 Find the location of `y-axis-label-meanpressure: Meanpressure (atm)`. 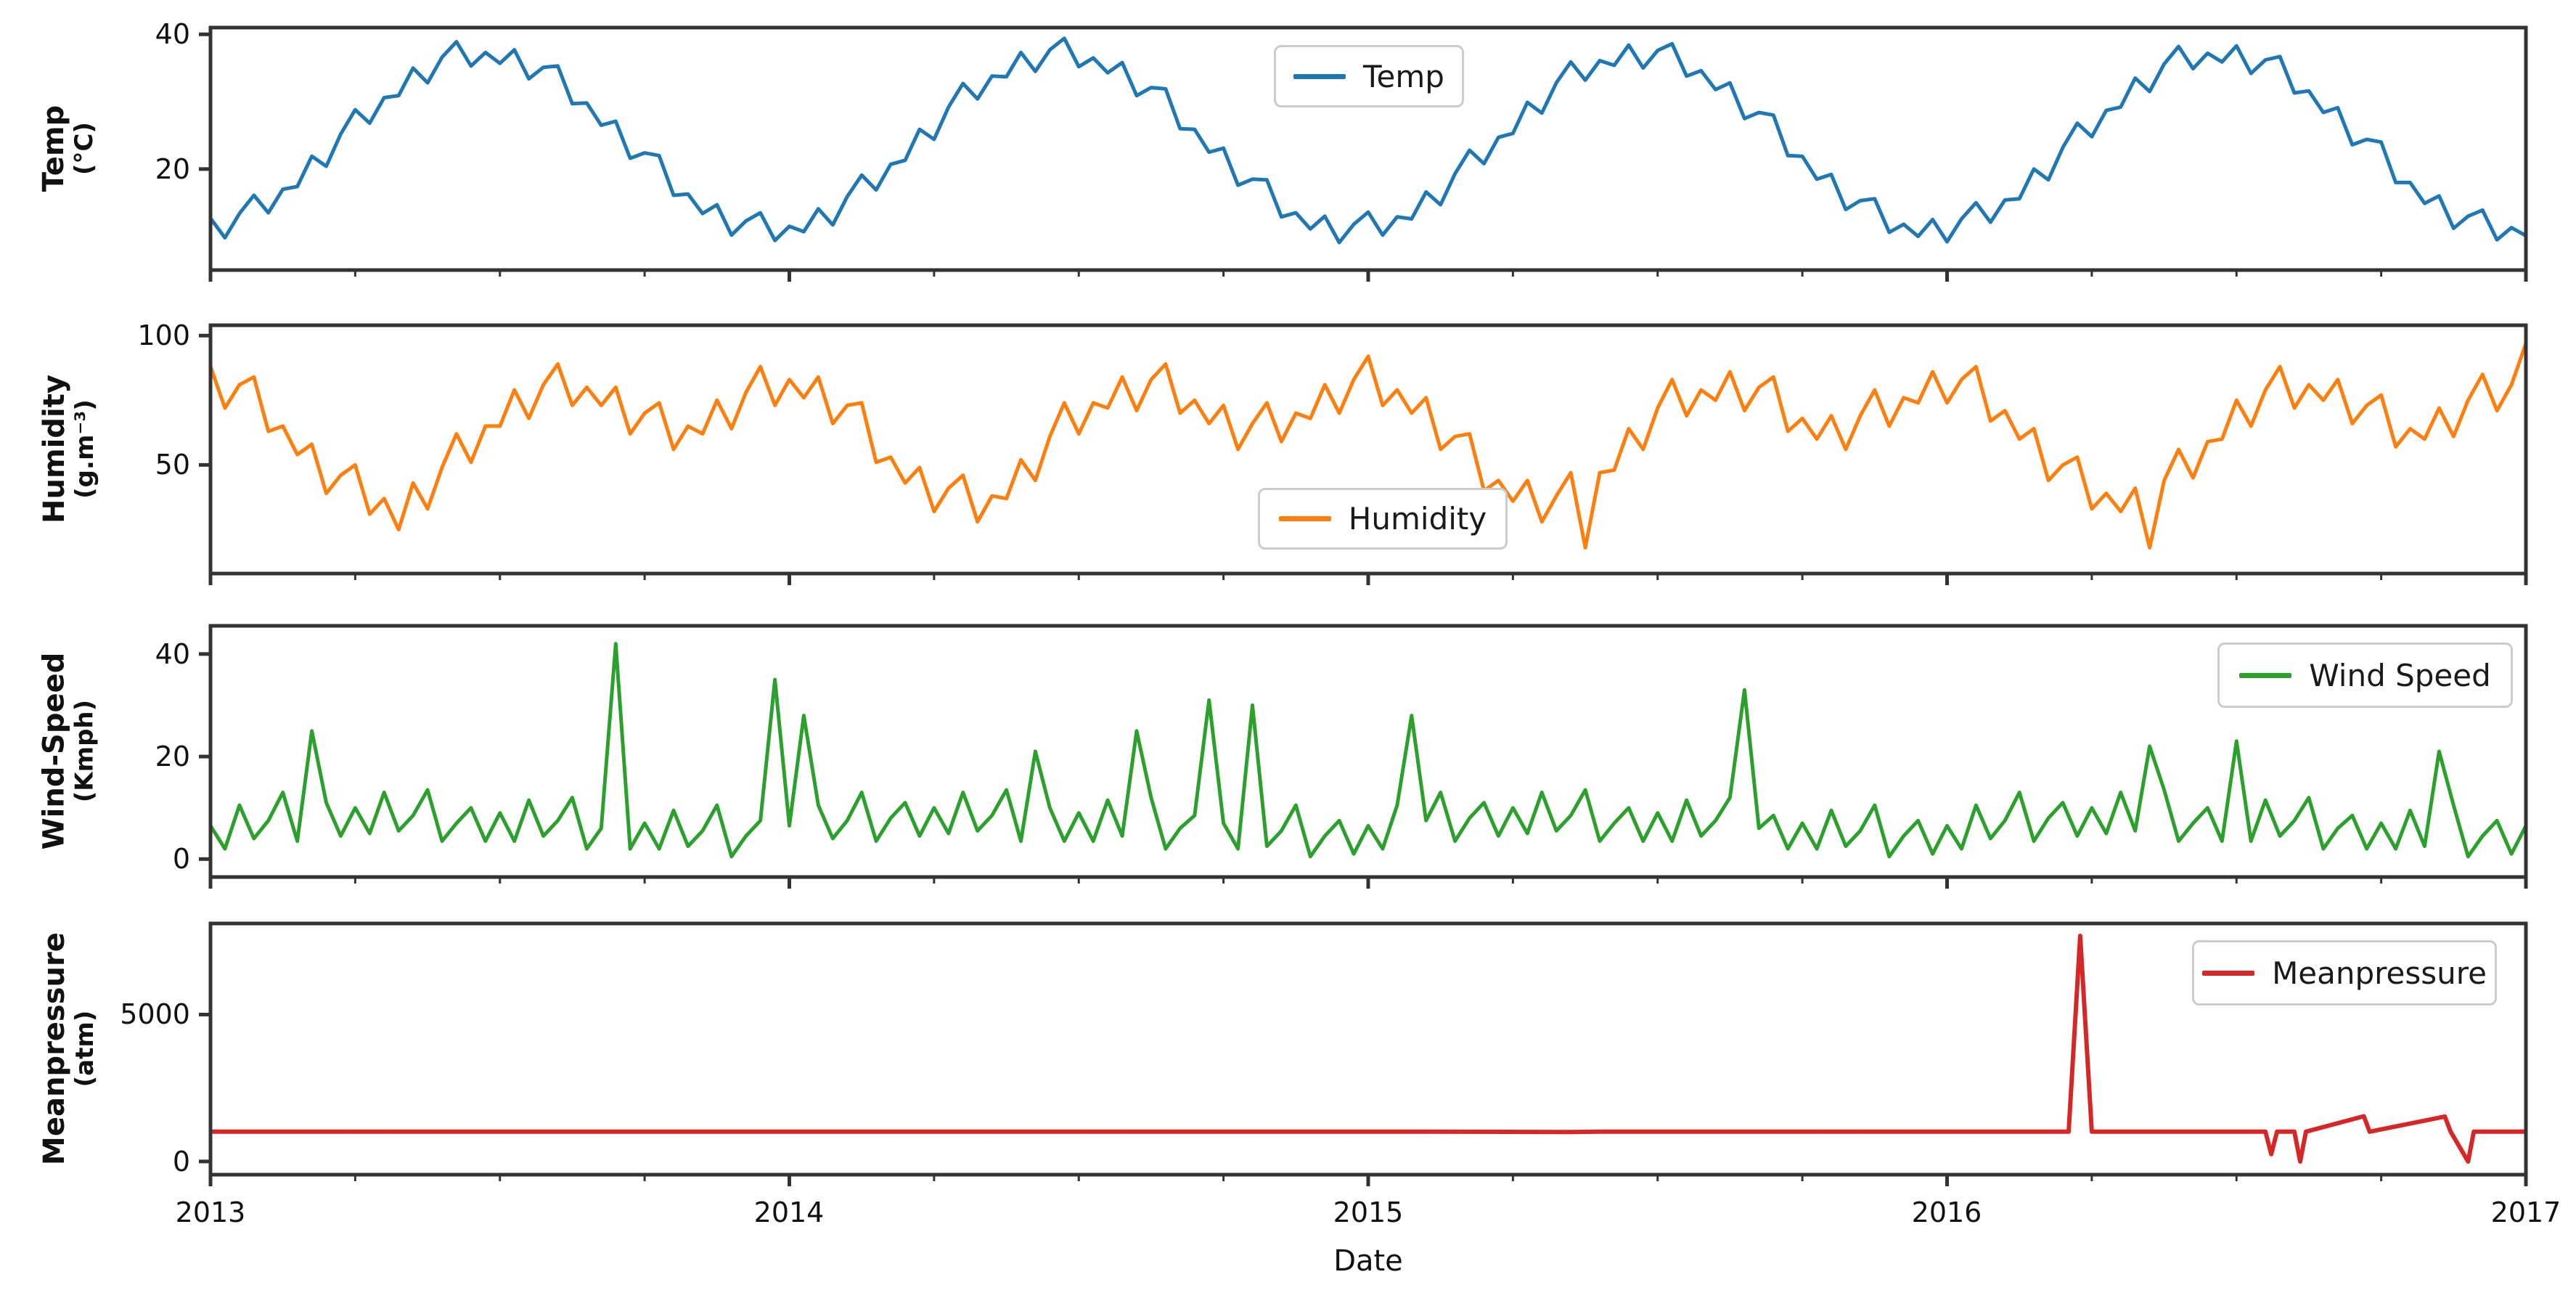

y-axis-label-meanpressure: Meanpressure (atm) is located at coordinates (68, 1049).